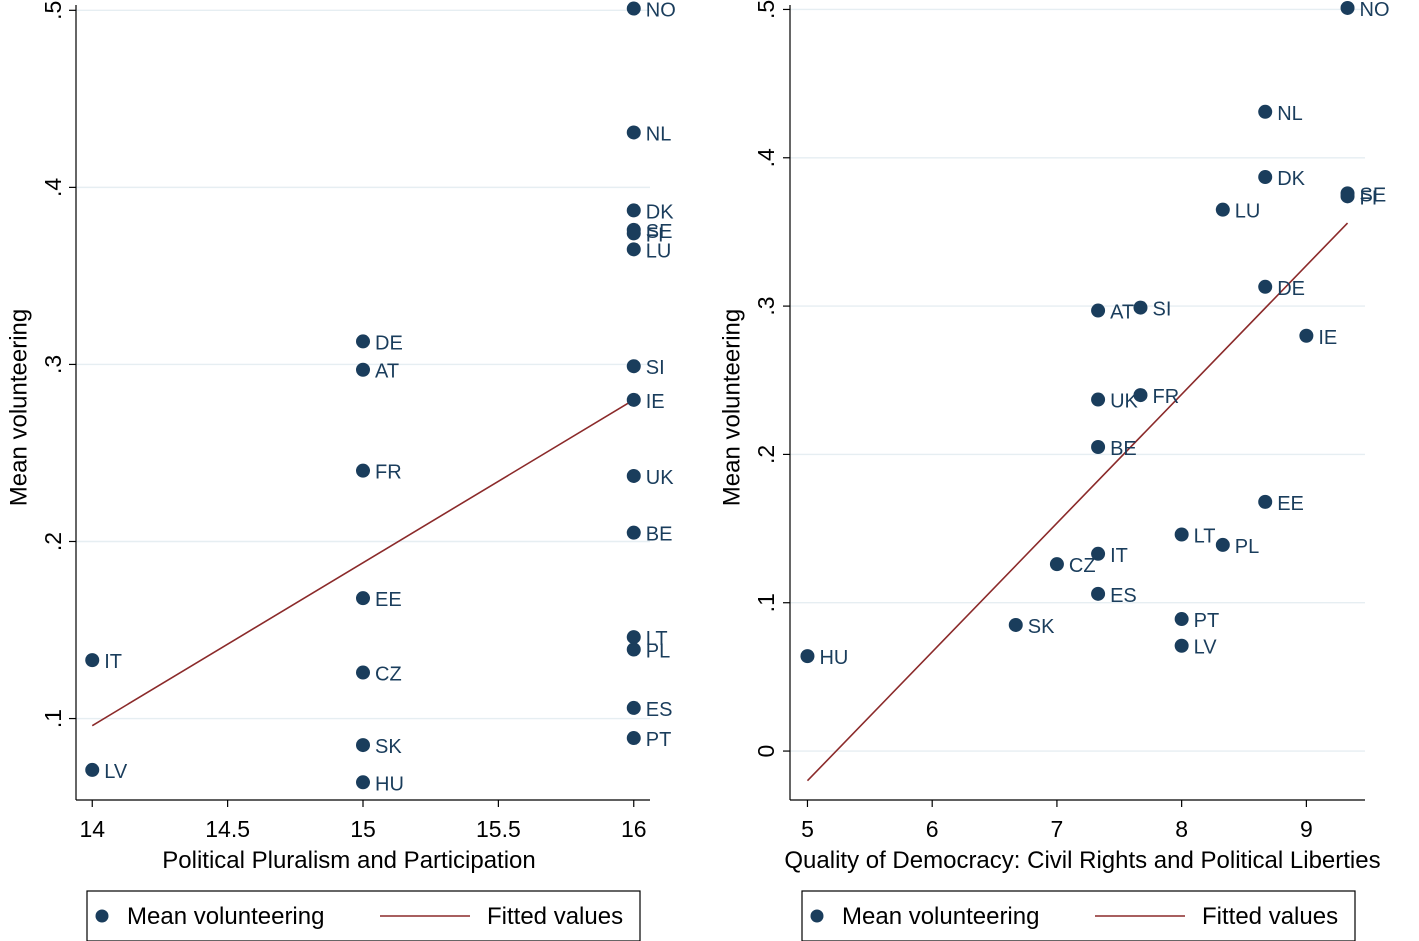 Image resolution: width=1419 pixels, height=941 pixels. What do you see at coordinates (1290, 114) in the screenshot?
I see `point-label-nl: NL` at bounding box center [1290, 114].